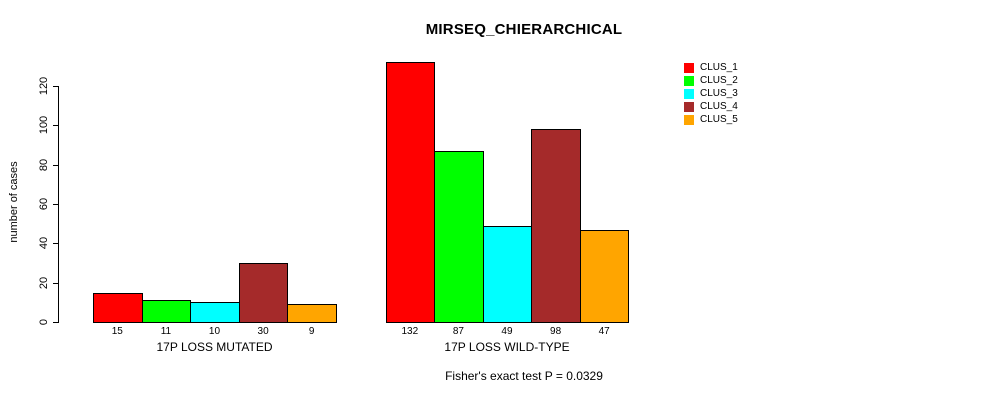 Image resolution: width=990 pixels, height=400 pixels. Describe the element at coordinates (719, 119) in the screenshot. I see `legend-label: CLUS_5` at that location.